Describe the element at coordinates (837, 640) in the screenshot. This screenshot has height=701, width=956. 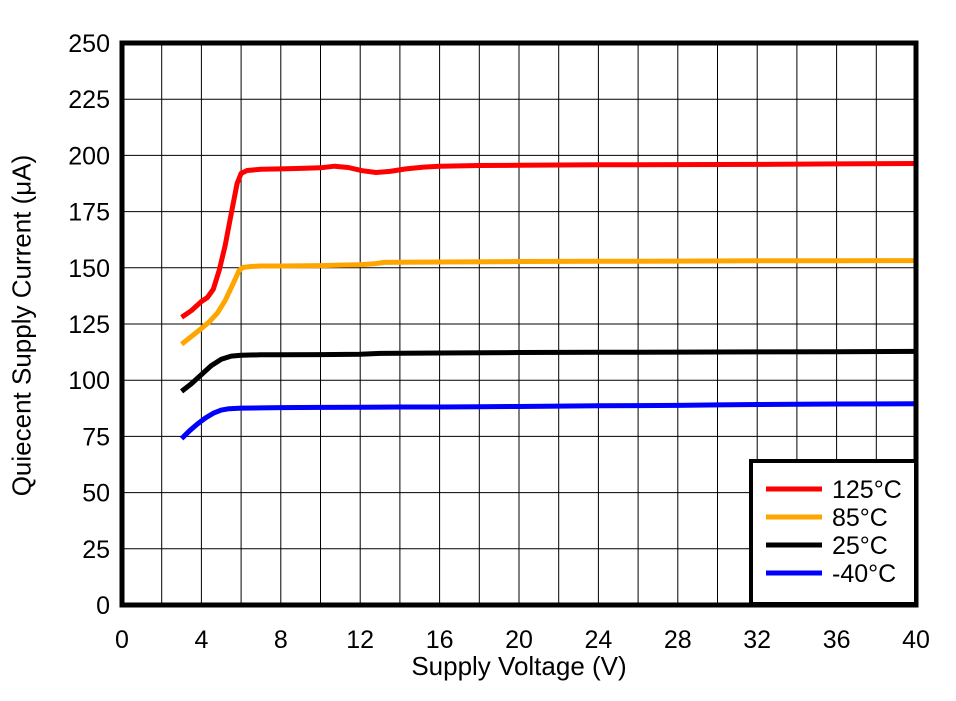
I see `x-tick-label: 36` at that location.